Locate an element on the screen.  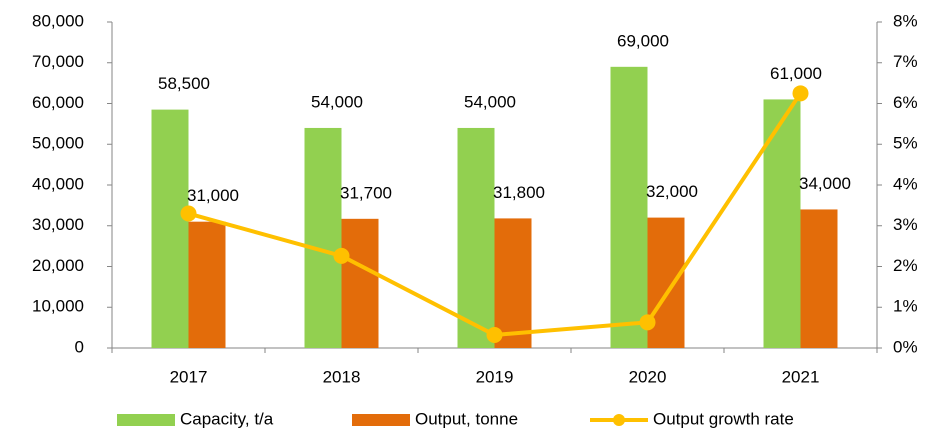
y2-tick-label: 3% is located at coordinates (905, 224).